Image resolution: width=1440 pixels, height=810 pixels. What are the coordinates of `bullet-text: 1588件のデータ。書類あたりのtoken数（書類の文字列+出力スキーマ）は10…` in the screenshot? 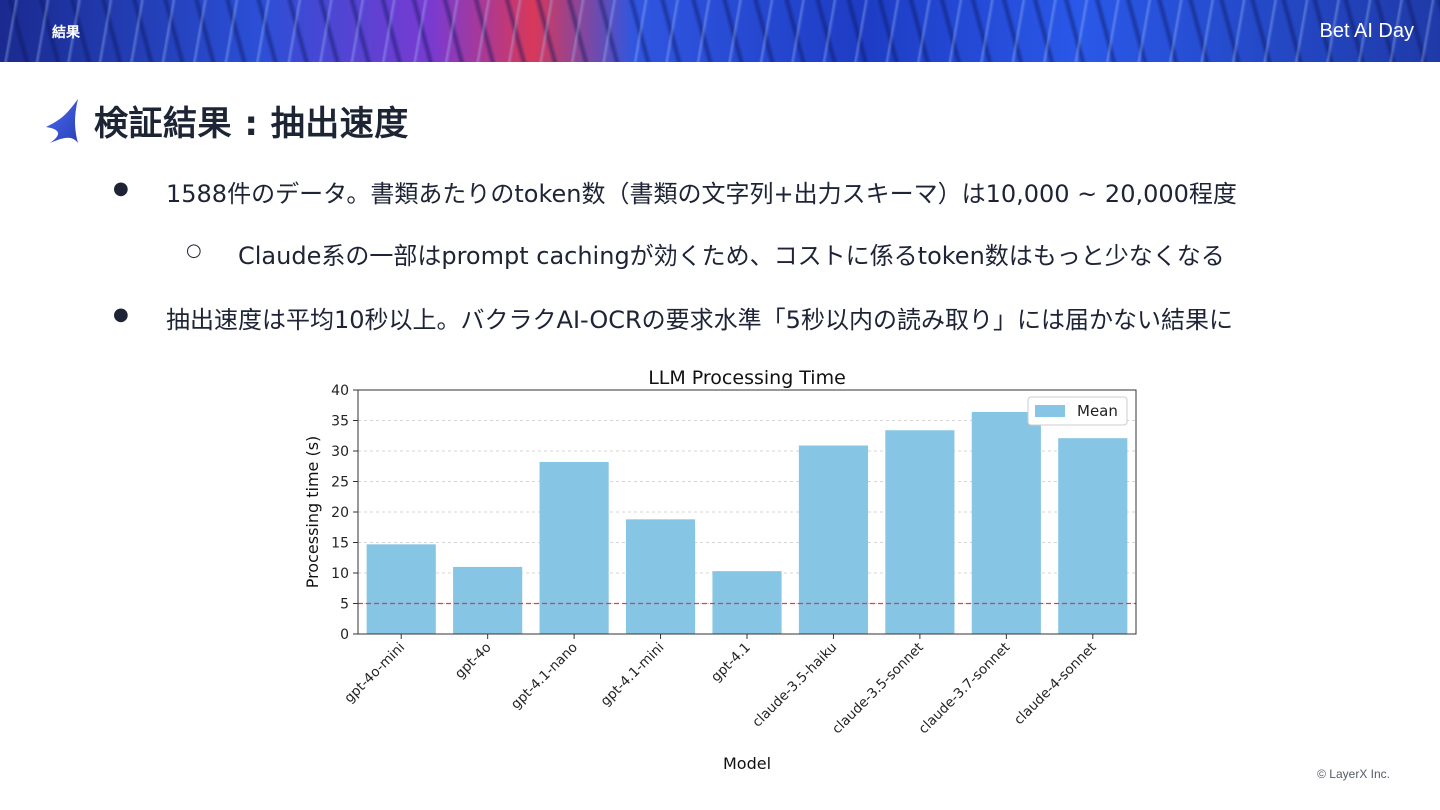 It's located at (701, 194).